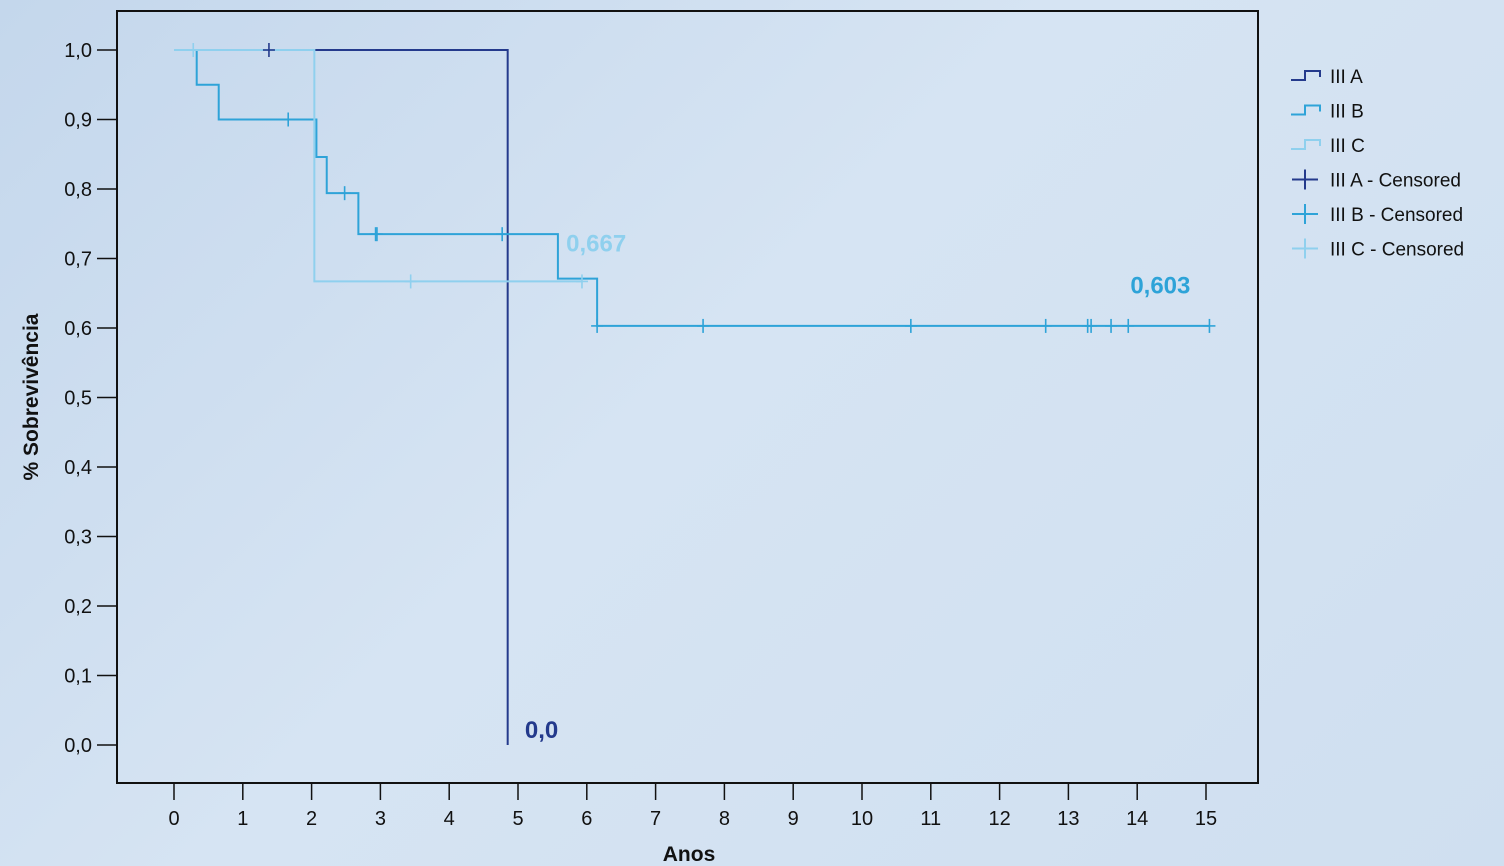  I want to click on y-tick-label: 0,2, so click(78, 607).